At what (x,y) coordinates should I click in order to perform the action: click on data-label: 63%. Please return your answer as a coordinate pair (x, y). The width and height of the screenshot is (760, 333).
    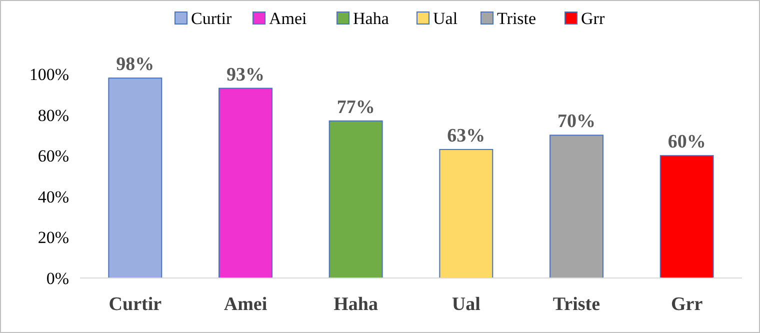
    Looking at the image, I should click on (466, 135).